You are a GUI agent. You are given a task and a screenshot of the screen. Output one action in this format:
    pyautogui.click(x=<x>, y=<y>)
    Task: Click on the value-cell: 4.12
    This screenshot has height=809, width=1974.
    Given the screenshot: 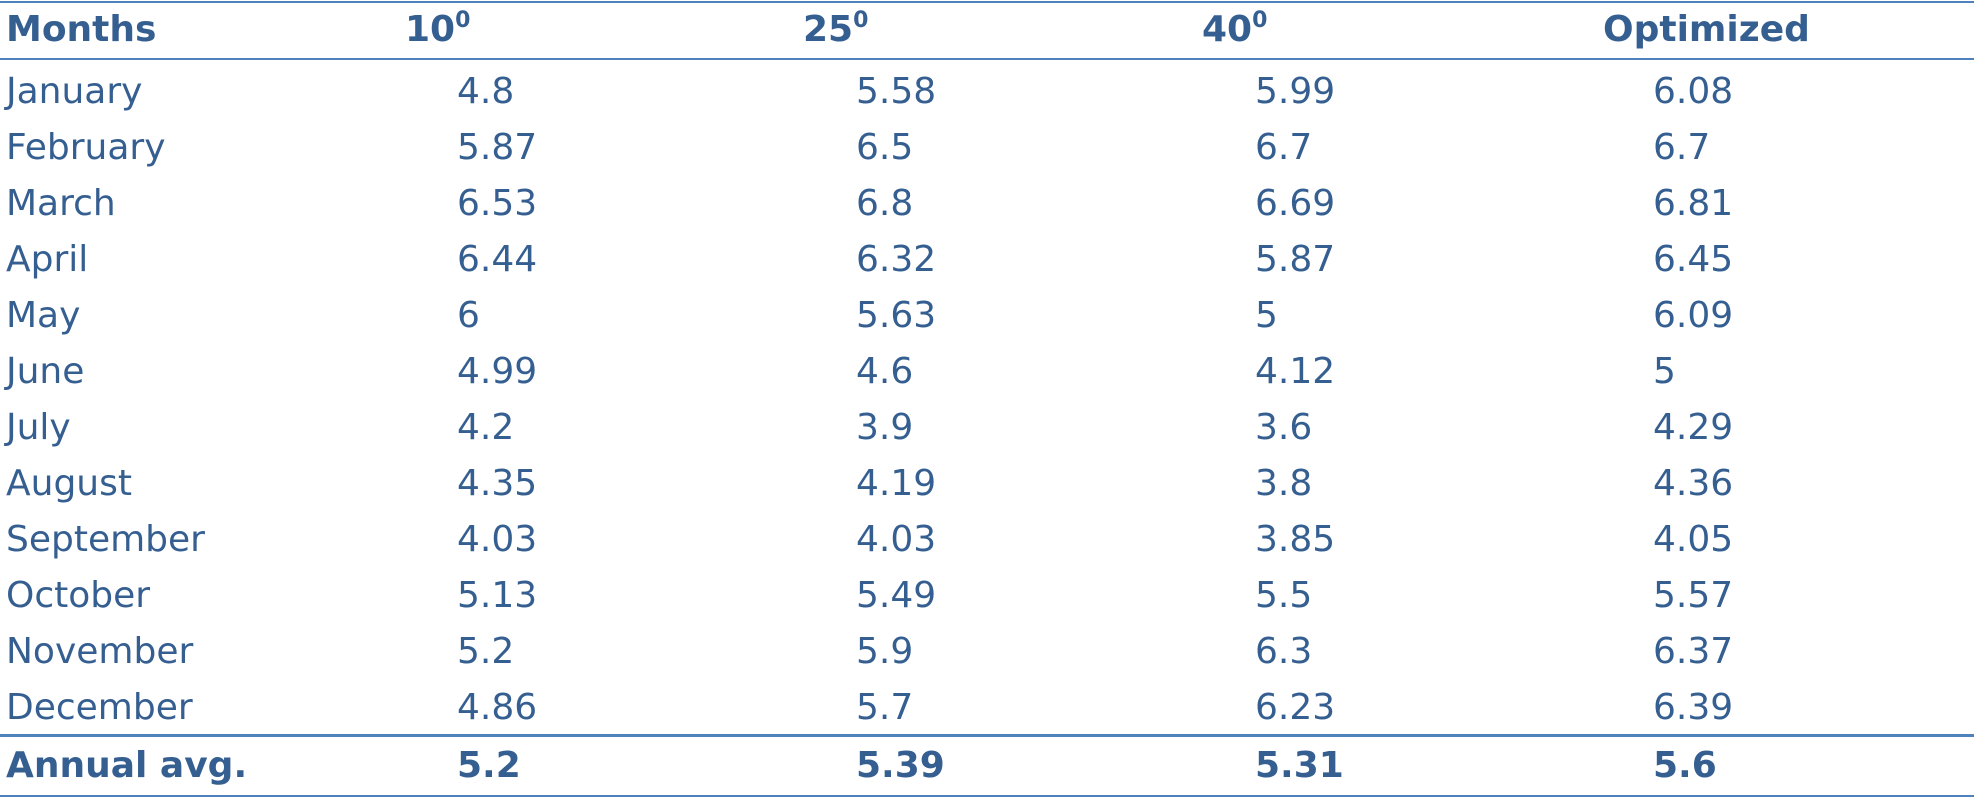 What is the action you would take?
    pyautogui.click(x=1295, y=371)
    